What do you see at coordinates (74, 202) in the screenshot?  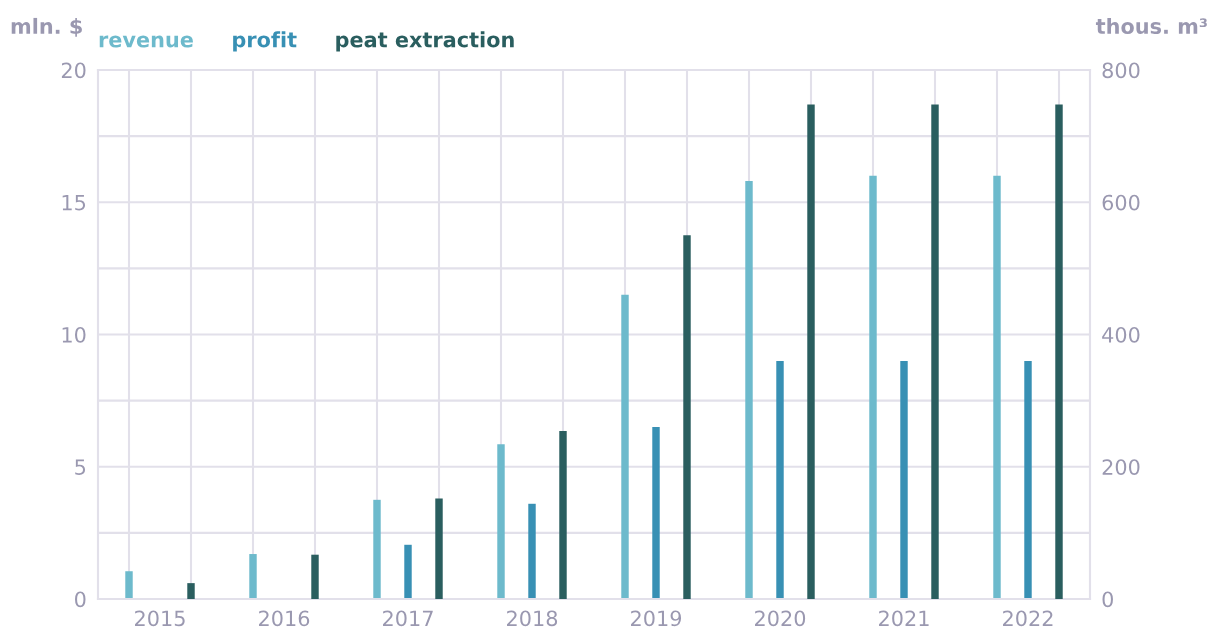 I see `y-tick-label: 15` at bounding box center [74, 202].